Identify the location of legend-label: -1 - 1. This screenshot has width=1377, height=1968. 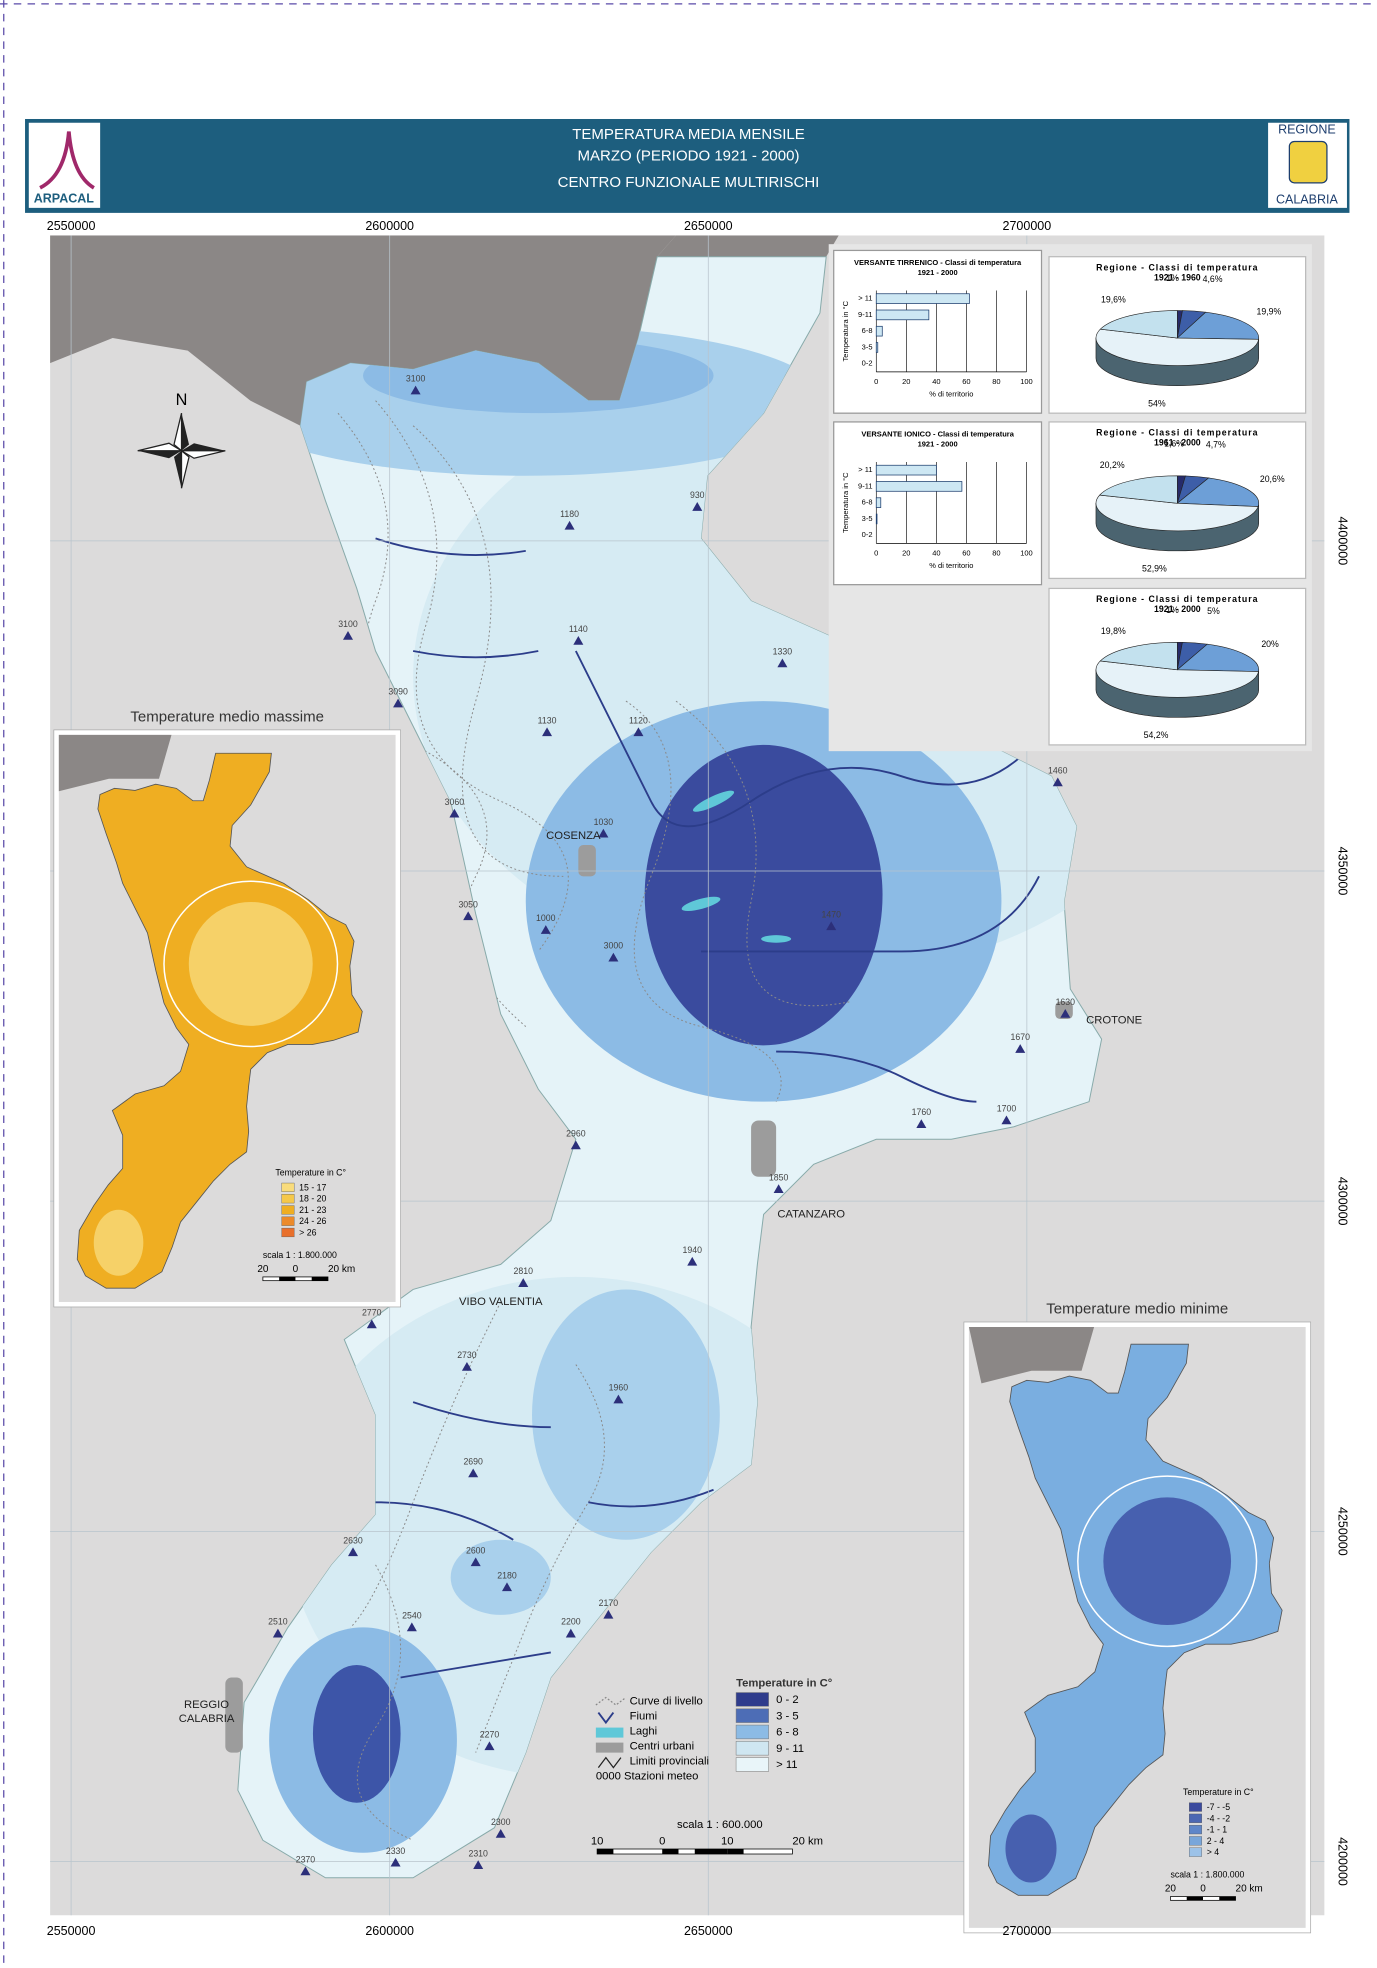
(1217, 1830).